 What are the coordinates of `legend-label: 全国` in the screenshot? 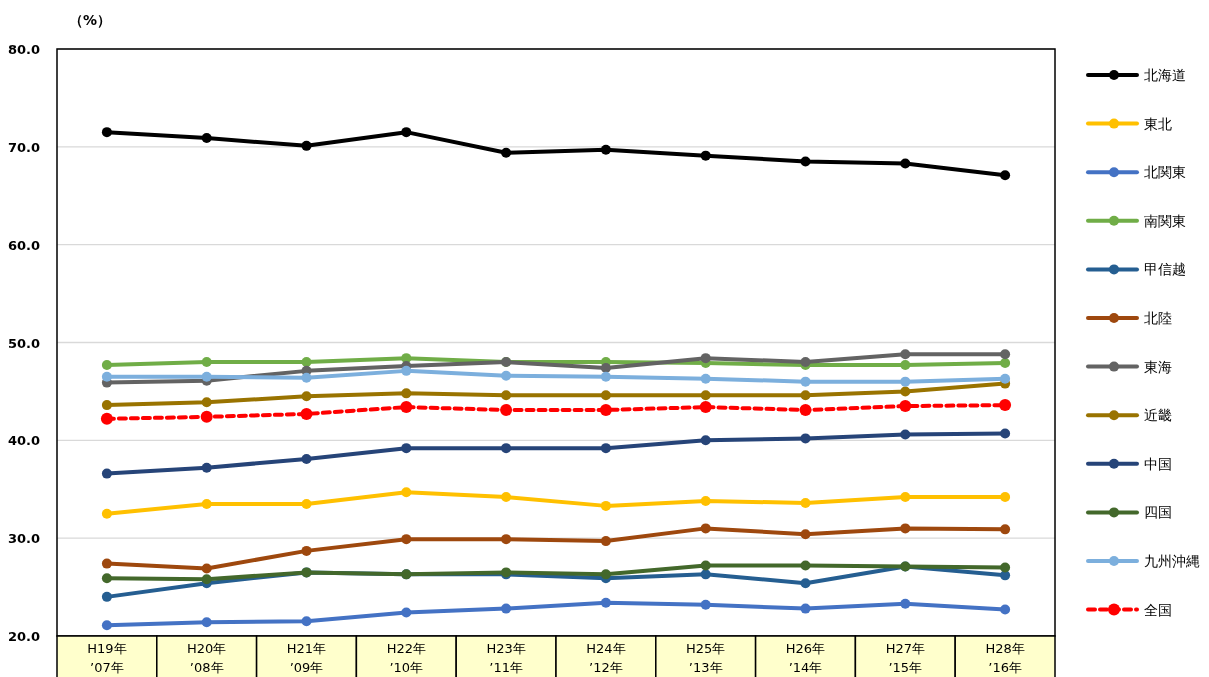 It's located at (1158, 609).